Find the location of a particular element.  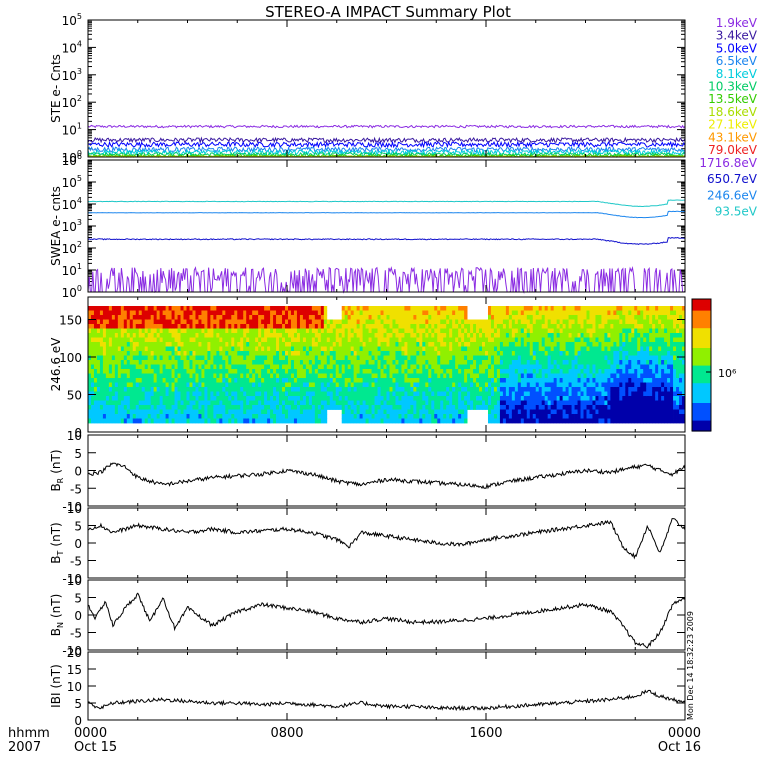

ste-ytick-base: 10 is located at coordinates (69, 103).